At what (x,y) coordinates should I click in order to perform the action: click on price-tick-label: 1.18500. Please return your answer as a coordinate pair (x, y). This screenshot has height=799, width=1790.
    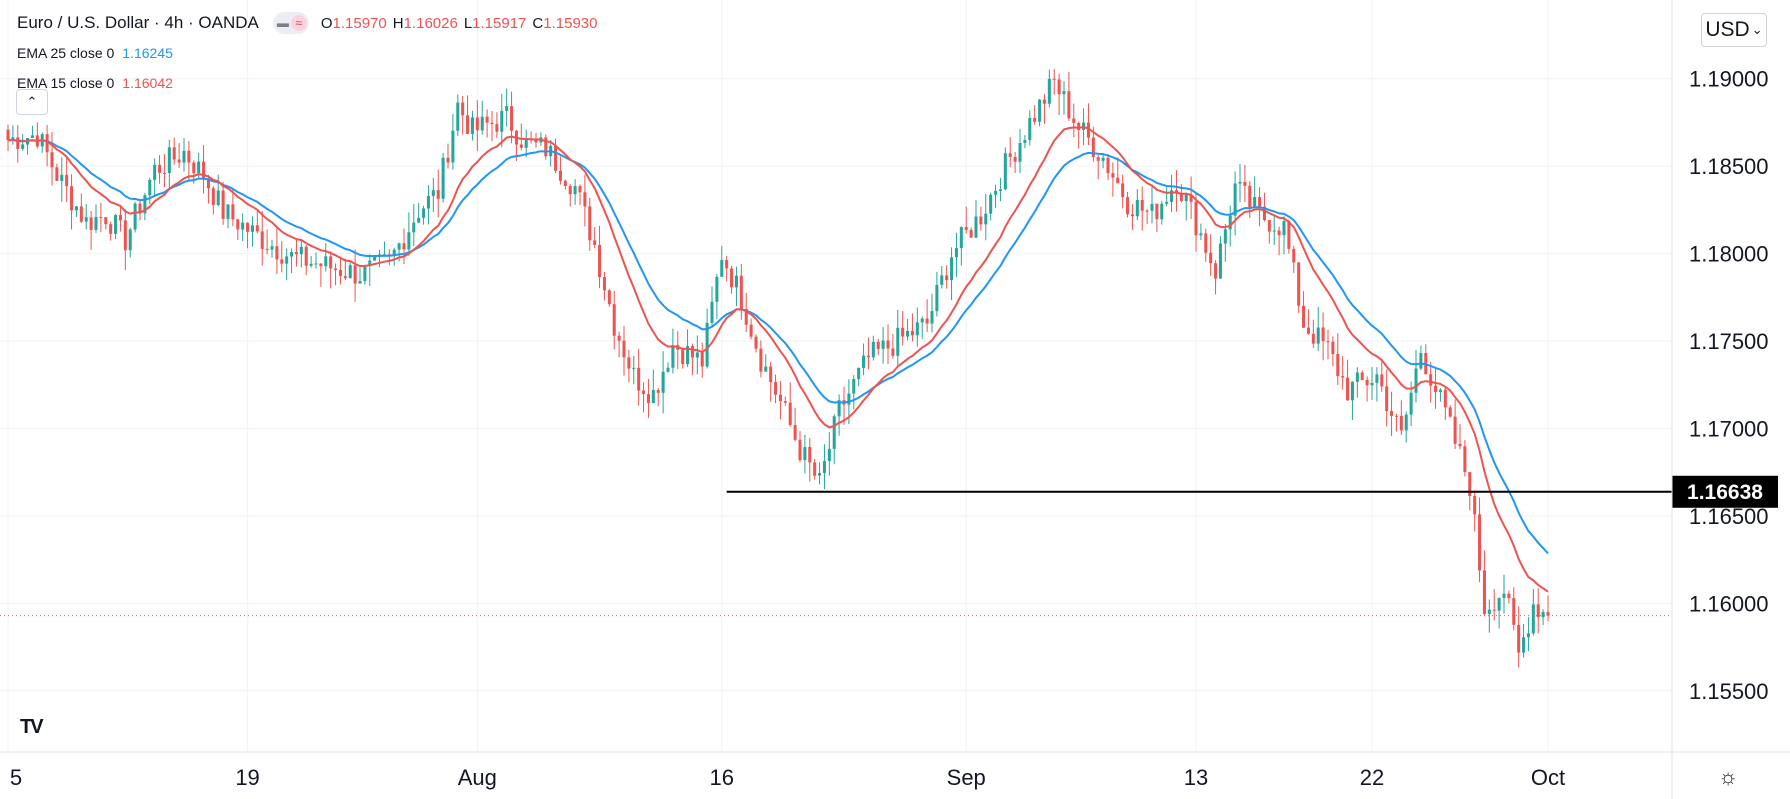
    Looking at the image, I should click on (1729, 166).